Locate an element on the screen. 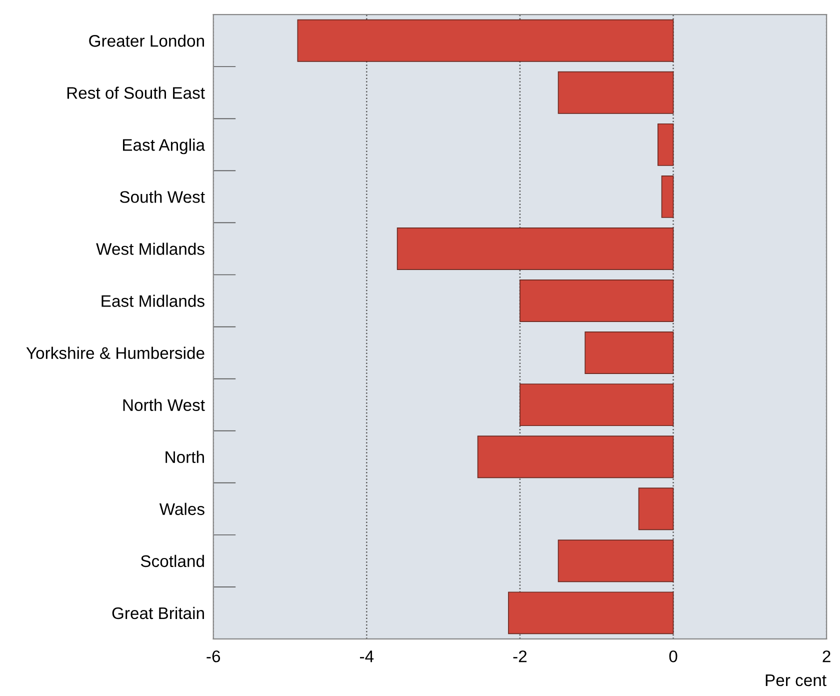  x-tick-label: 0 is located at coordinates (673, 656).